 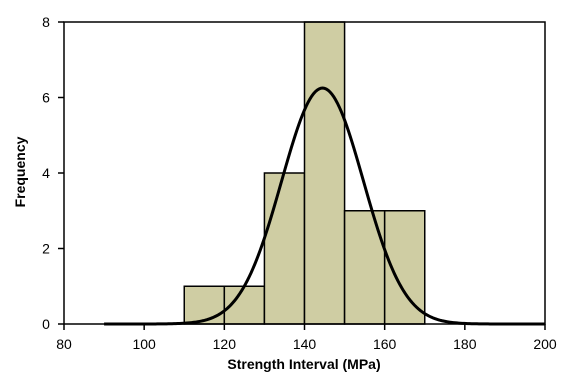 What do you see at coordinates (64, 344) in the screenshot?
I see `x-tick-label: 80` at bounding box center [64, 344].